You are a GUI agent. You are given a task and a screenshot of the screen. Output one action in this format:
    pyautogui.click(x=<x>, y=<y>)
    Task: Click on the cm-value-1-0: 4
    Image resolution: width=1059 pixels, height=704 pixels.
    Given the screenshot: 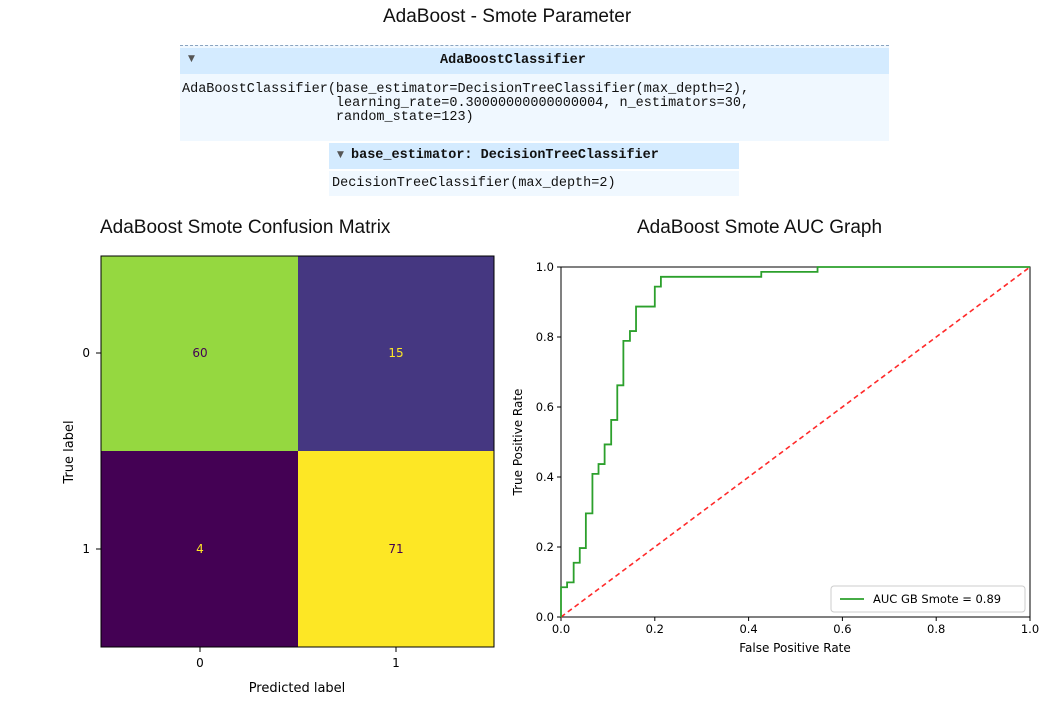 What is the action you would take?
    pyautogui.click(x=200, y=549)
    